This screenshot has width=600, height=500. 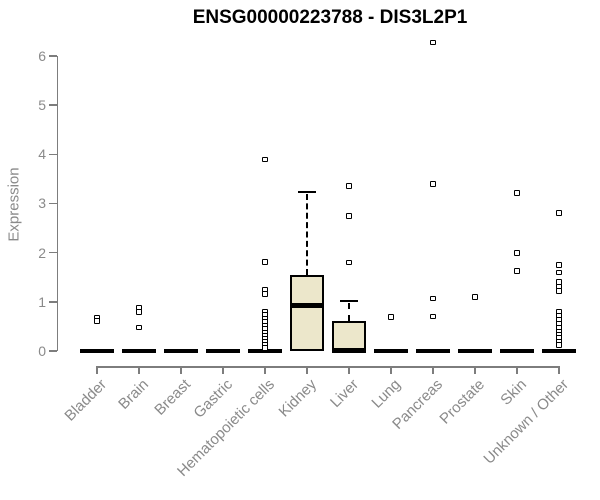 What do you see at coordinates (42, 203) in the screenshot?
I see `y-tick-label: 3` at bounding box center [42, 203].